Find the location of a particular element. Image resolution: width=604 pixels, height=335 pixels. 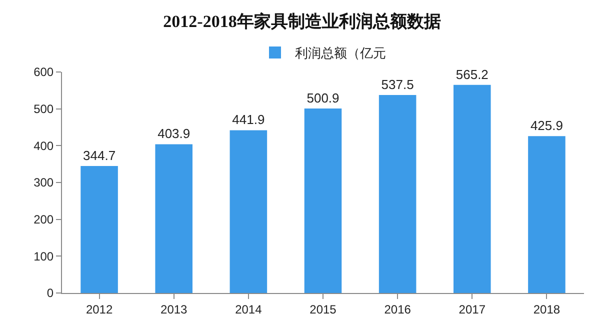

y-tick-label: 0 is located at coordinates (50, 293).